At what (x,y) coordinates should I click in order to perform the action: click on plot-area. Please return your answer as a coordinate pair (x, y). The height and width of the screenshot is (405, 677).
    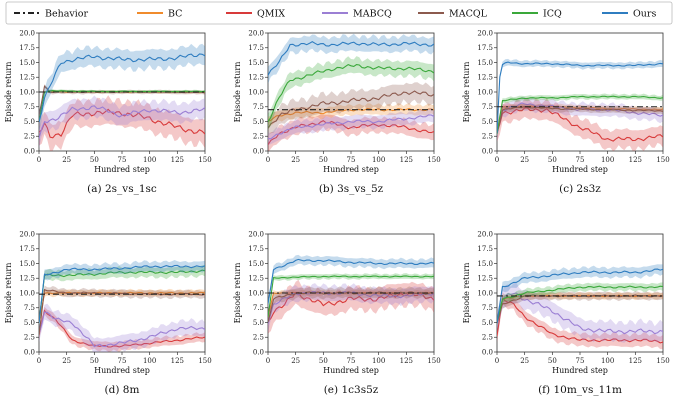
    Looking at the image, I should click on (580, 92).